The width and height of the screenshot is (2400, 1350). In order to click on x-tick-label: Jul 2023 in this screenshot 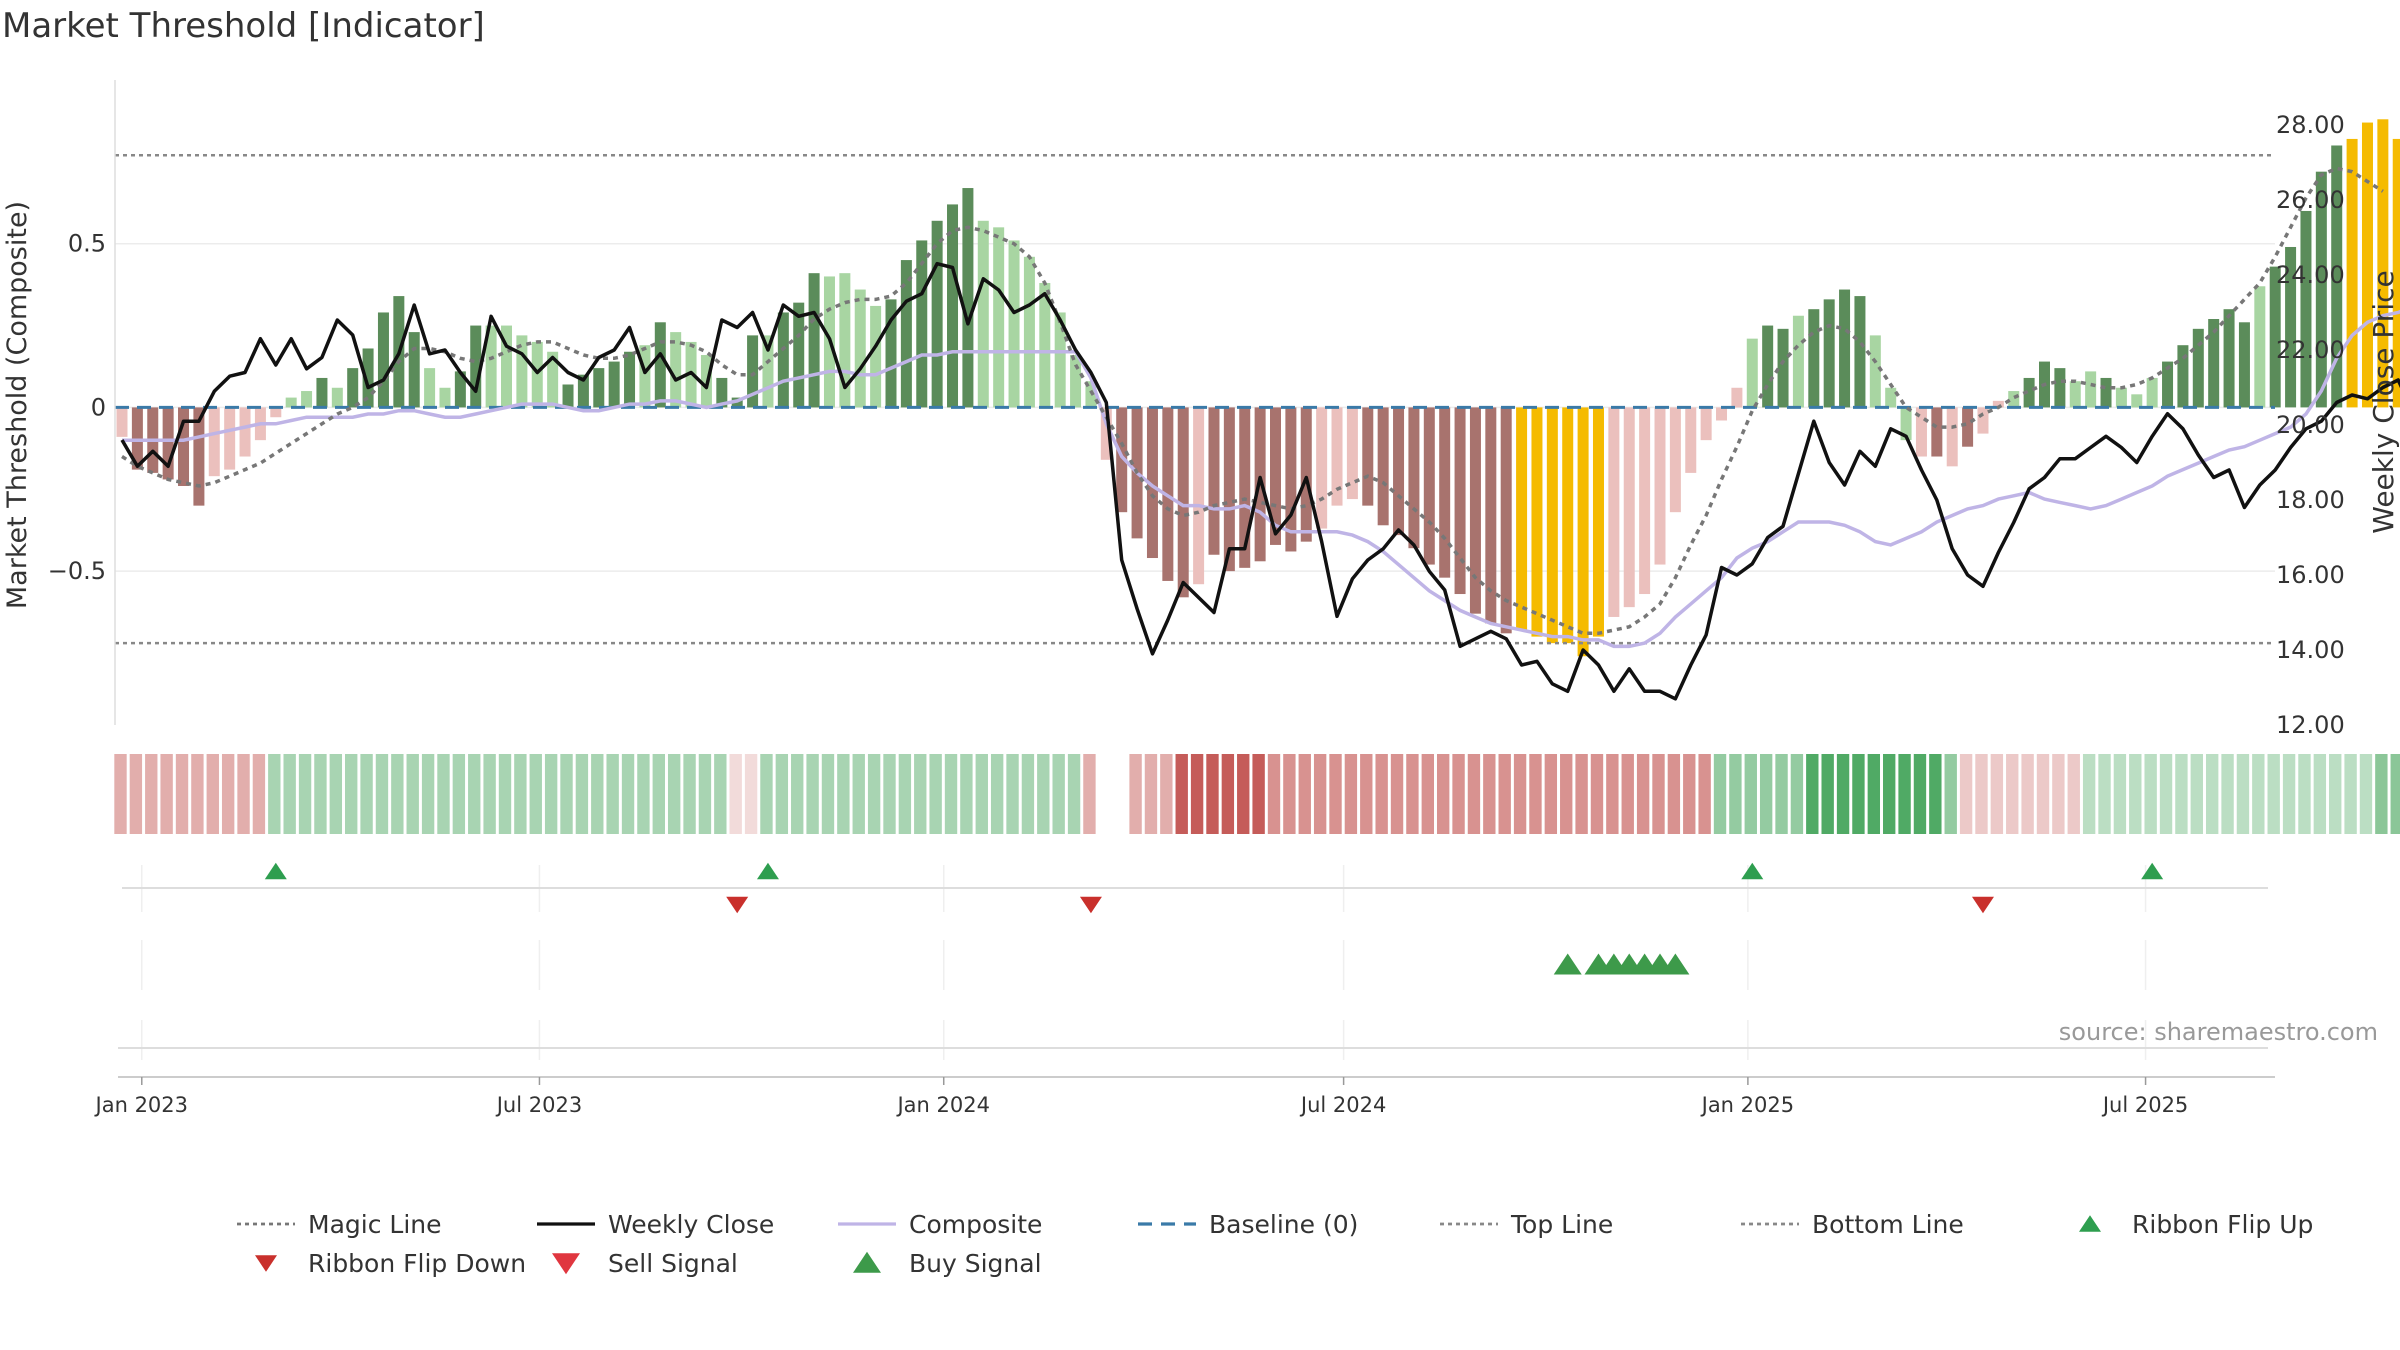, I will do `click(538, 1105)`.